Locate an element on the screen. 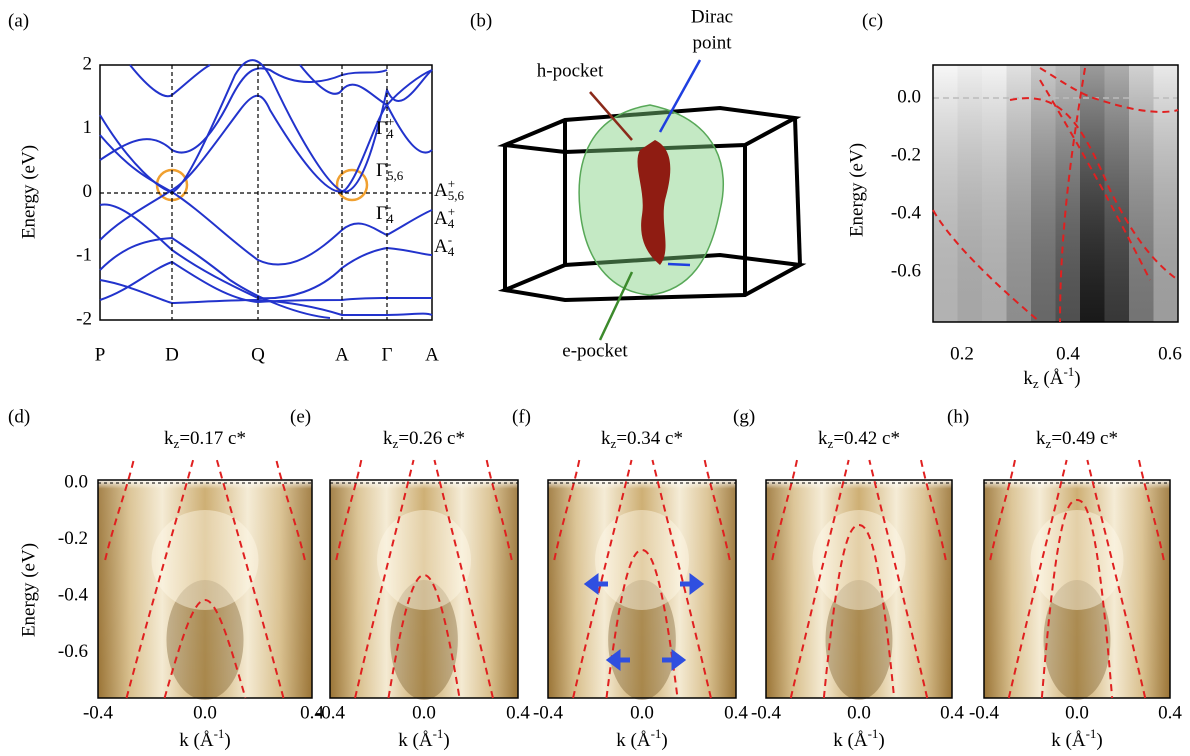 The height and width of the screenshot is (756, 1190). text-part: =0.26 c* is located at coordinates (431, 438).